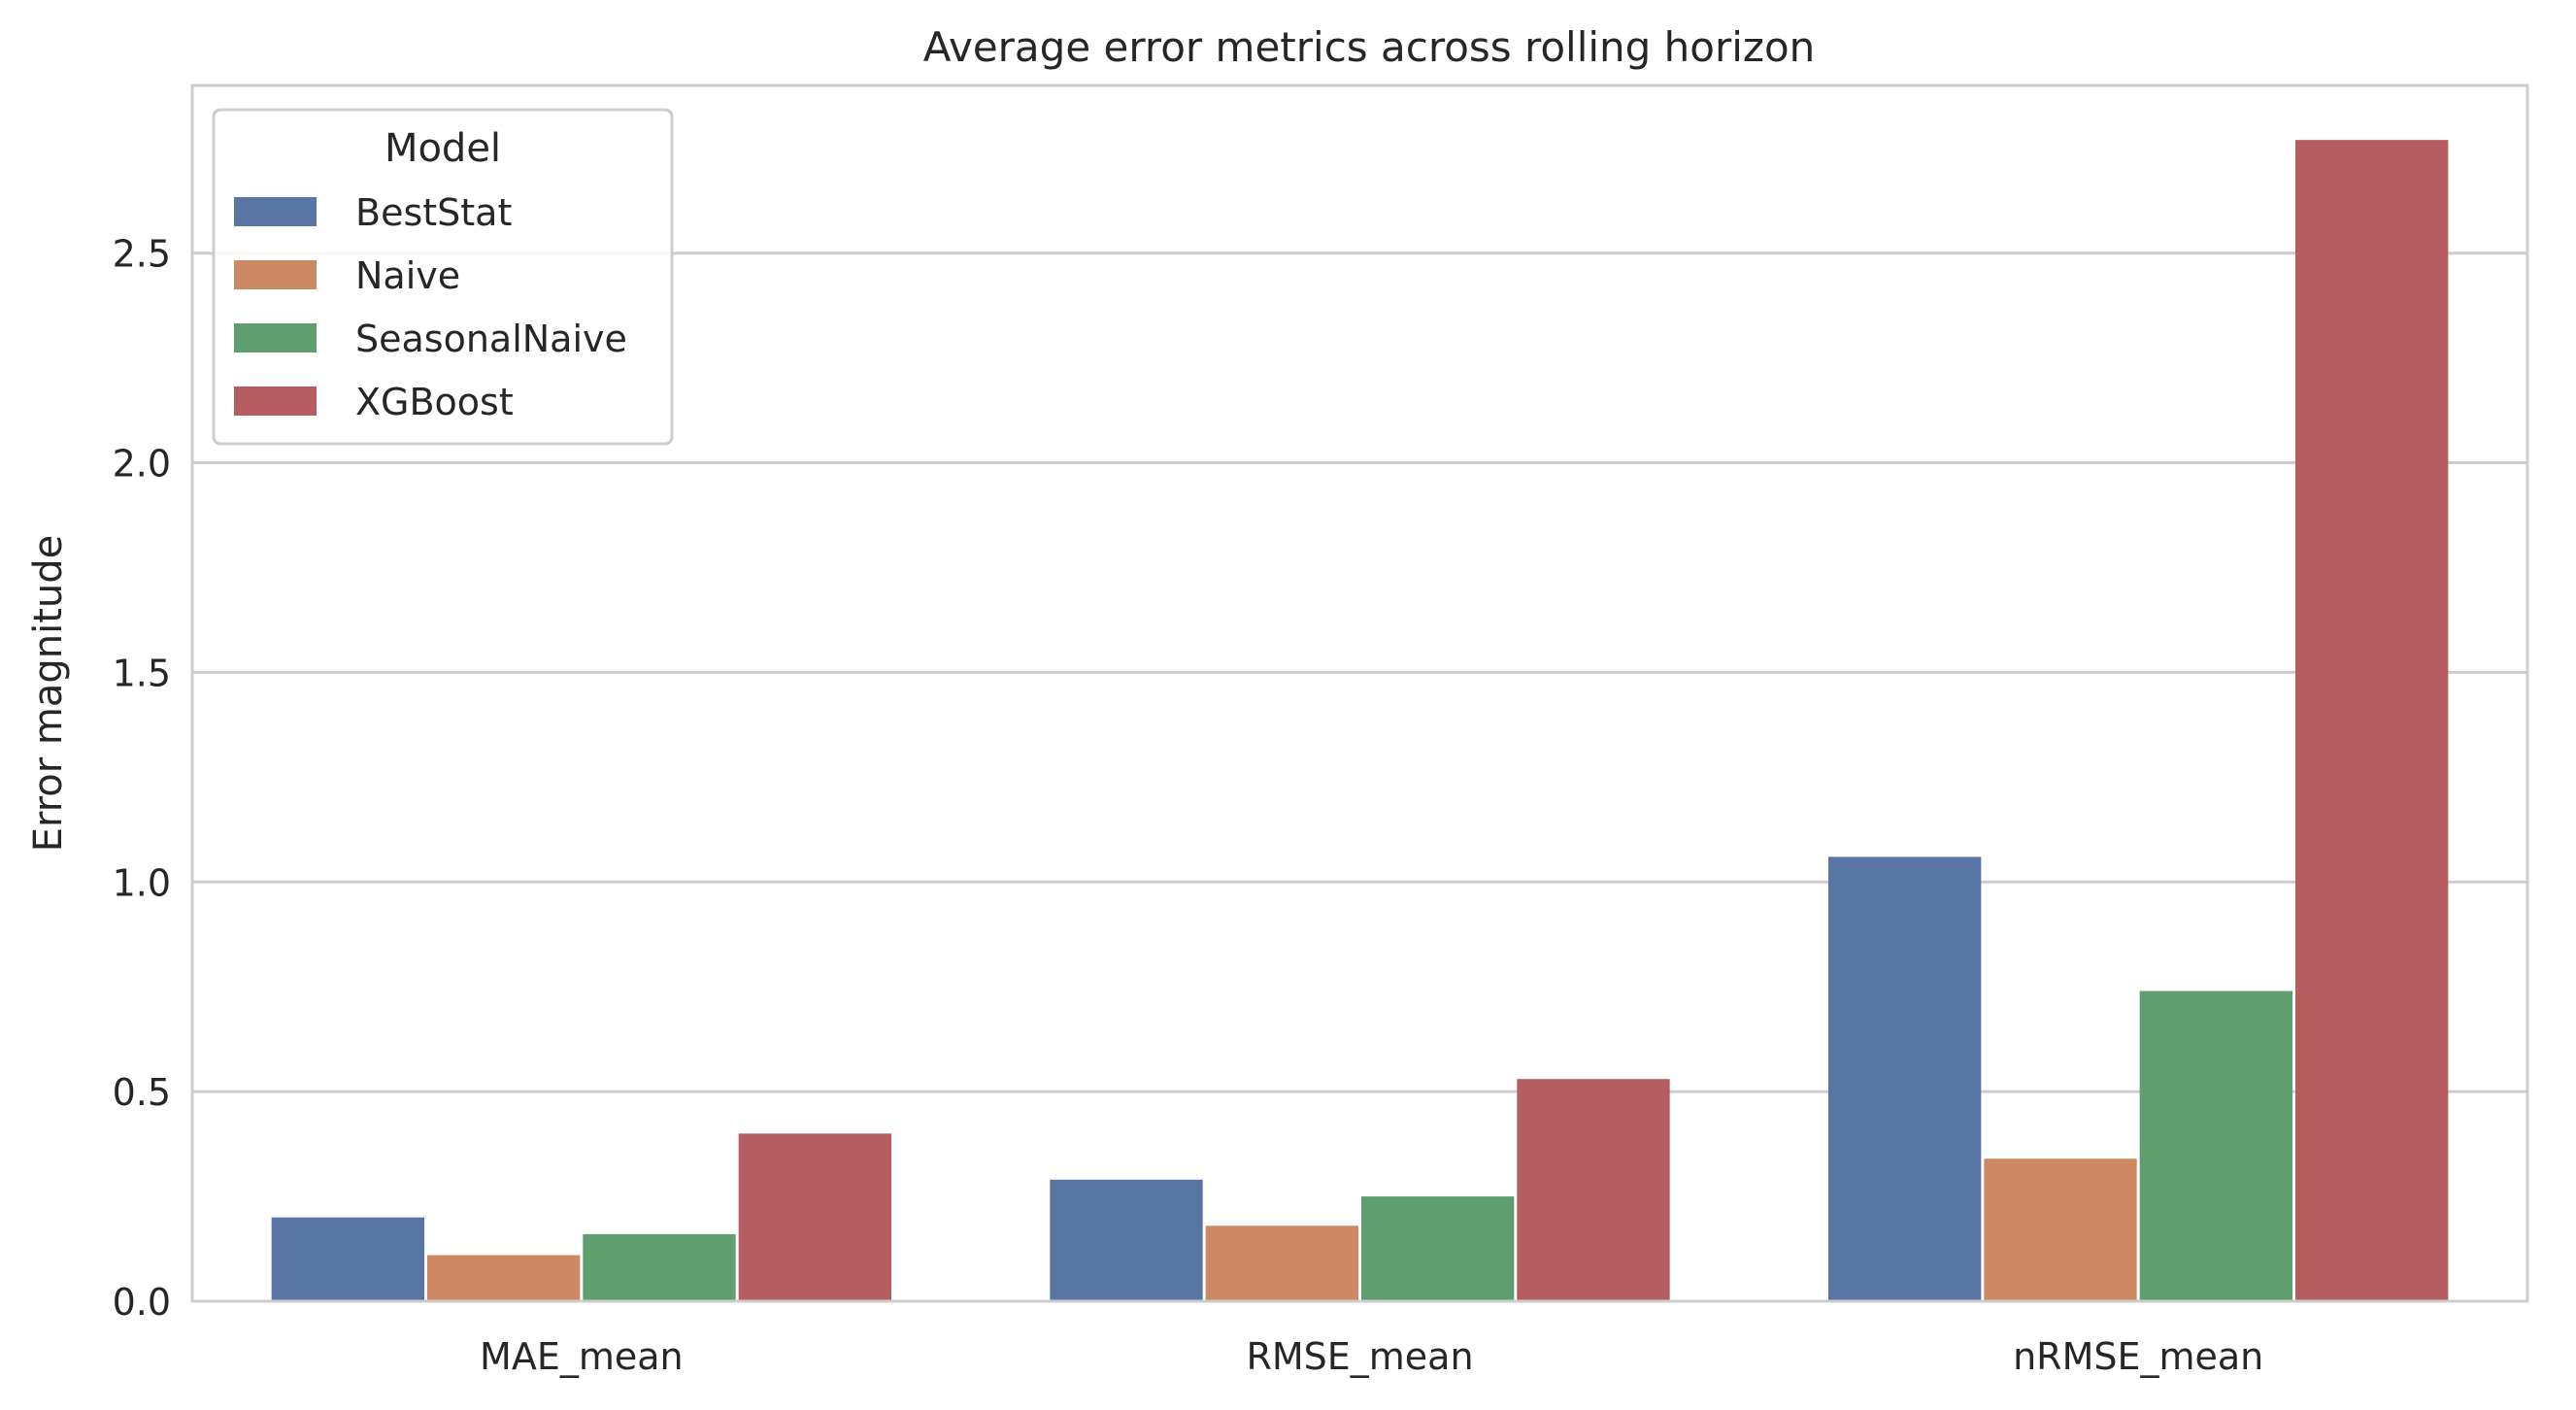 Image resolution: width=2576 pixels, height=1410 pixels. What do you see at coordinates (142, 254) in the screenshot?
I see `y-tick-label: 2.5` at bounding box center [142, 254].